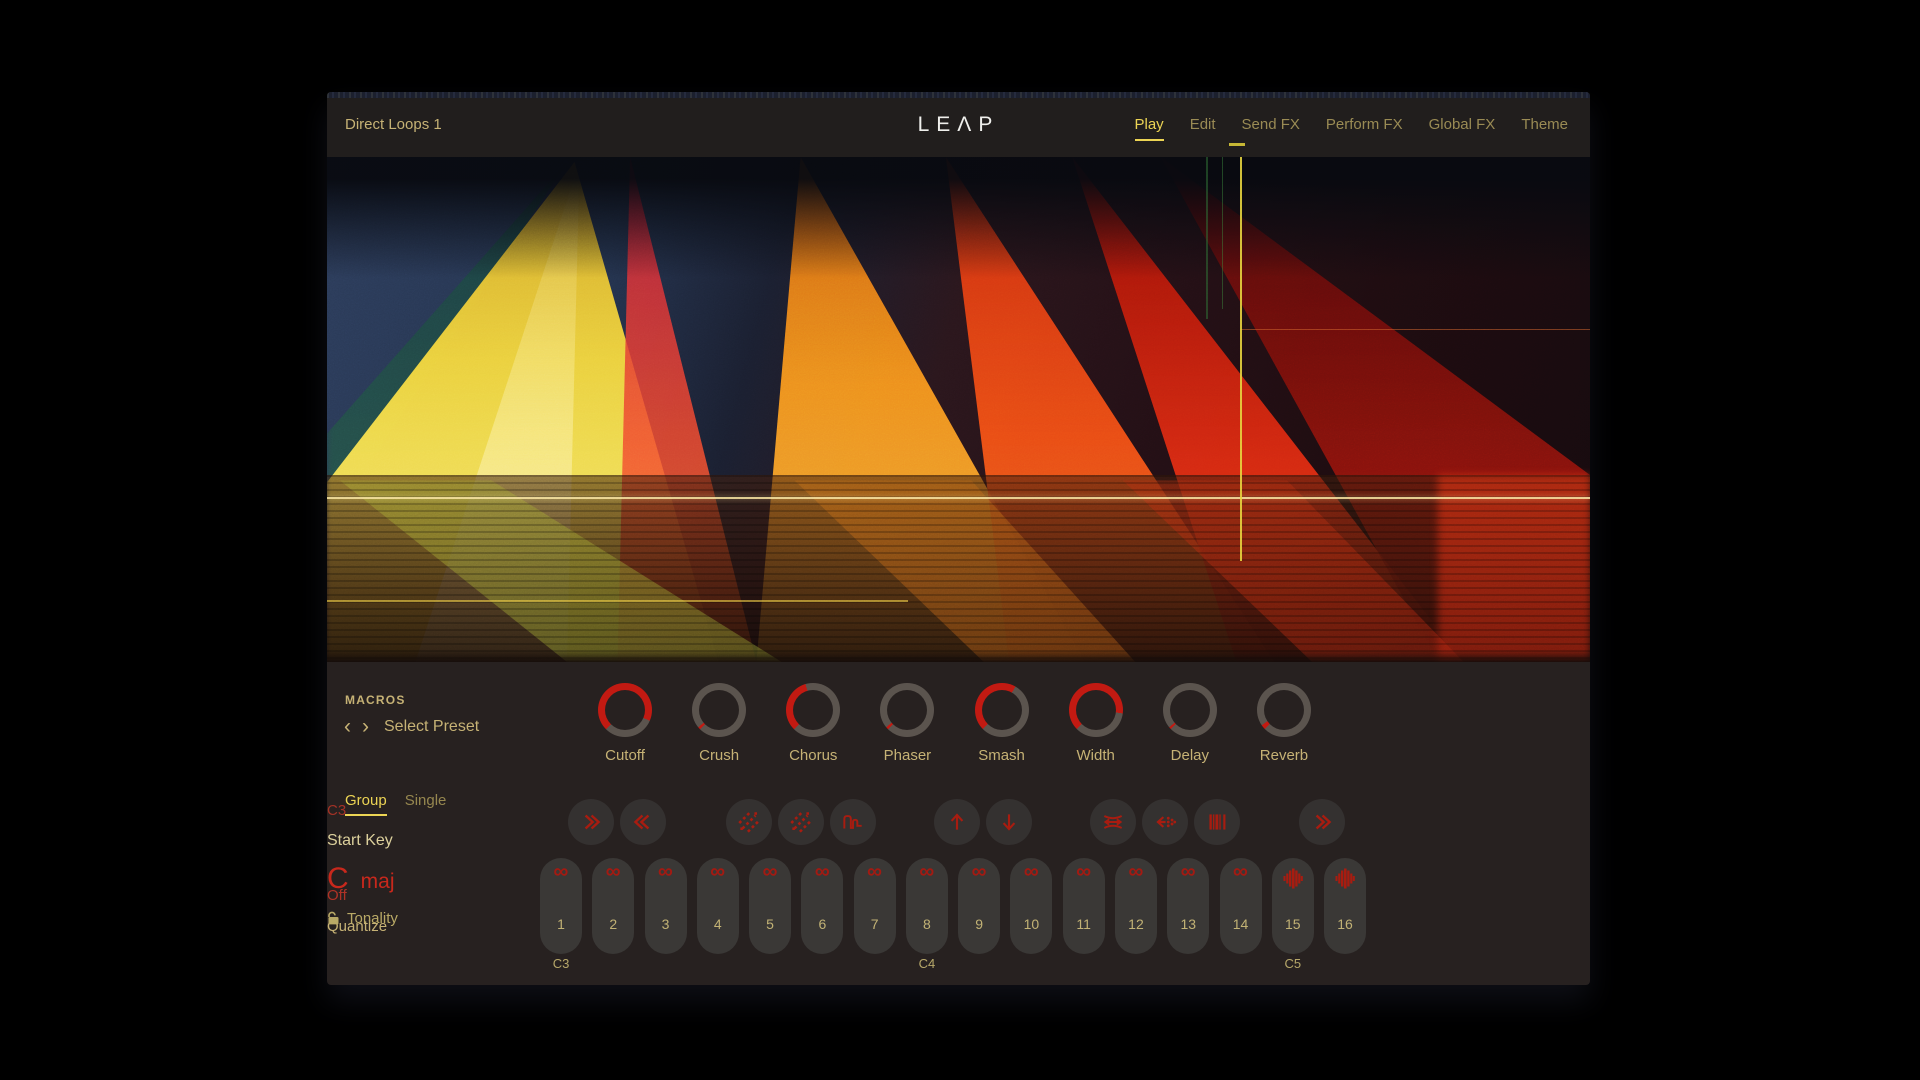 Image resolution: width=1920 pixels, height=1080 pixels. What do you see at coordinates (813, 755) in the screenshot?
I see `knob-label: Chorus` at bounding box center [813, 755].